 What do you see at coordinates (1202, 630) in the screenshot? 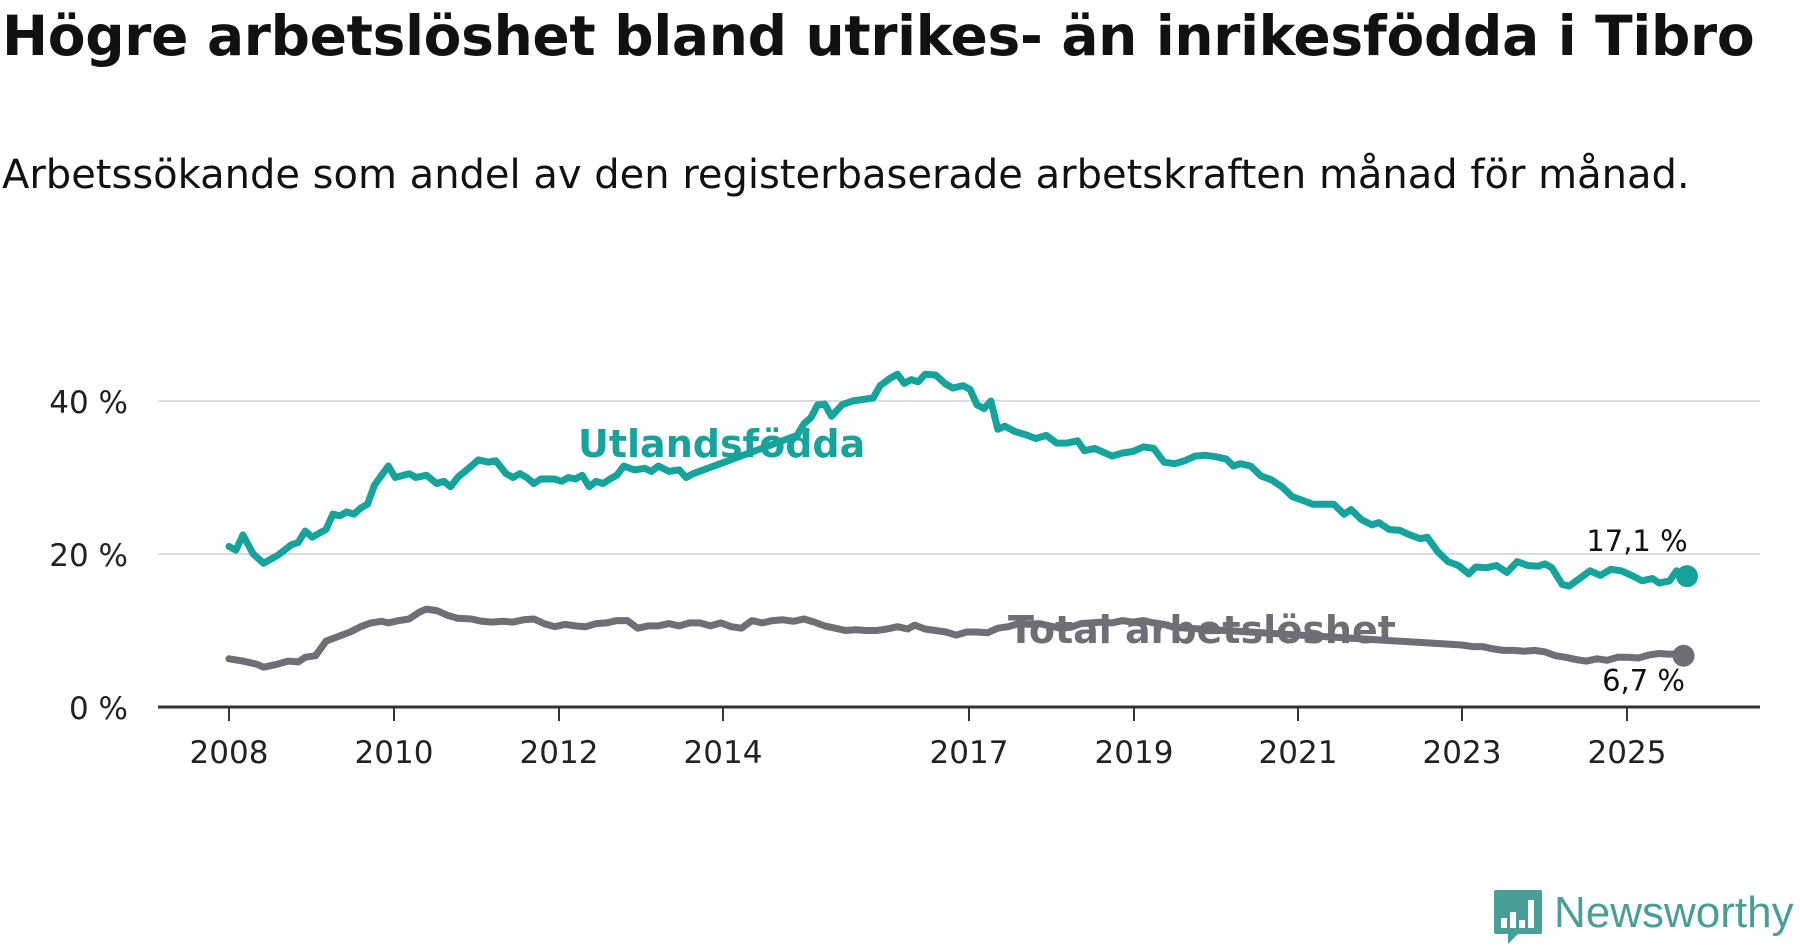
I see `total-series-label: Total arbetslöshet` at bounding box center [1202, 630].